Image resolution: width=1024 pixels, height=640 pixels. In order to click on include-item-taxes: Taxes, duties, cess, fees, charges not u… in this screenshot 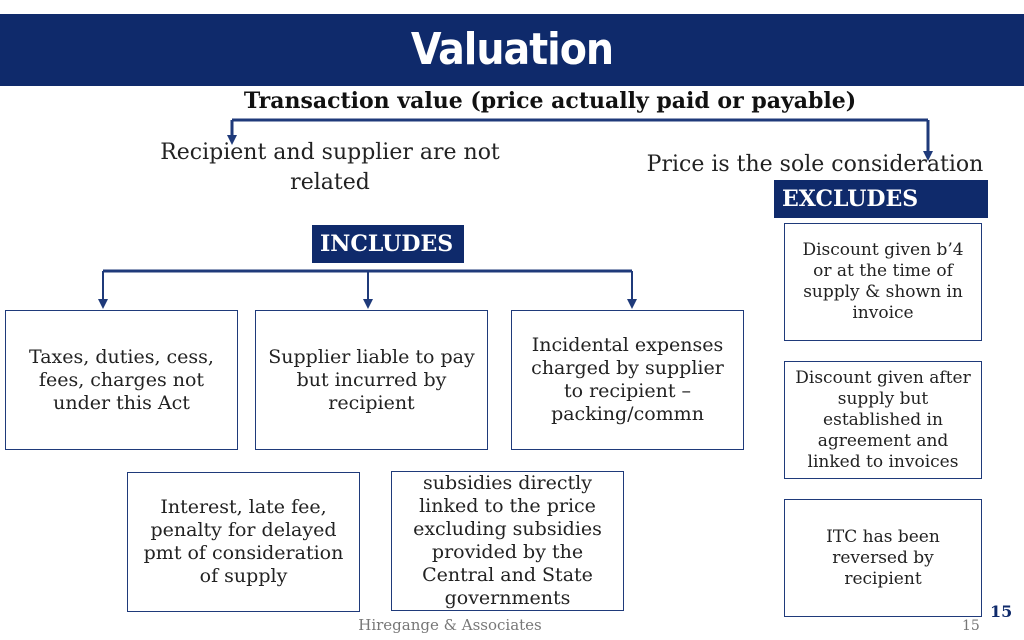, I will do `click(121, 380)`.